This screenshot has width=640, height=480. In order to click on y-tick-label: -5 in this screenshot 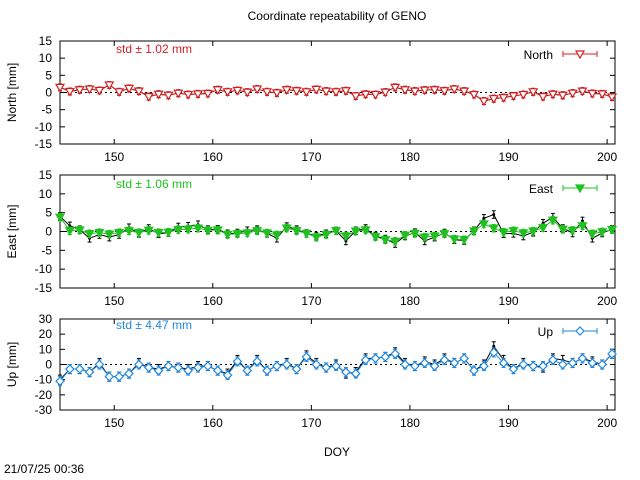, I will do `click(46, 250)`.